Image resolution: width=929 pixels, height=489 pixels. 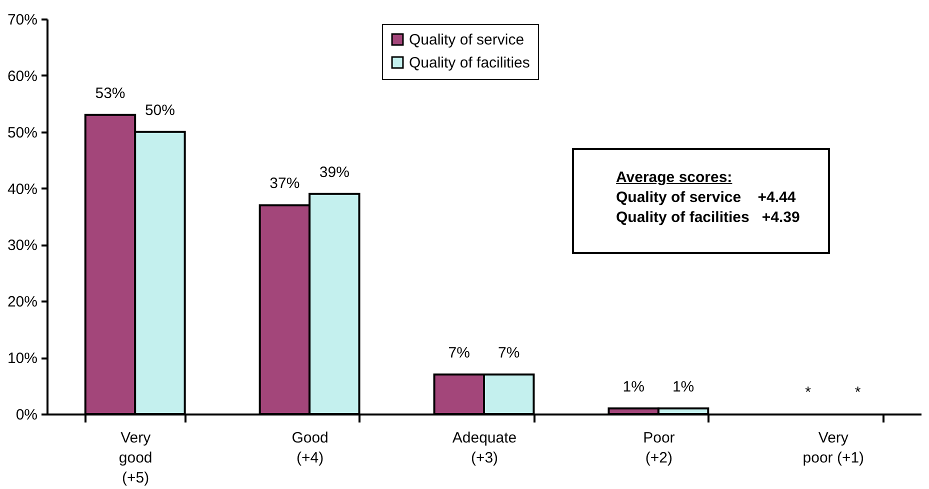 What do you see at coordinates (659, 448) in the screenshot?
I see `x-tick-label: Poor (+2)` at bounding box center [659, 448].